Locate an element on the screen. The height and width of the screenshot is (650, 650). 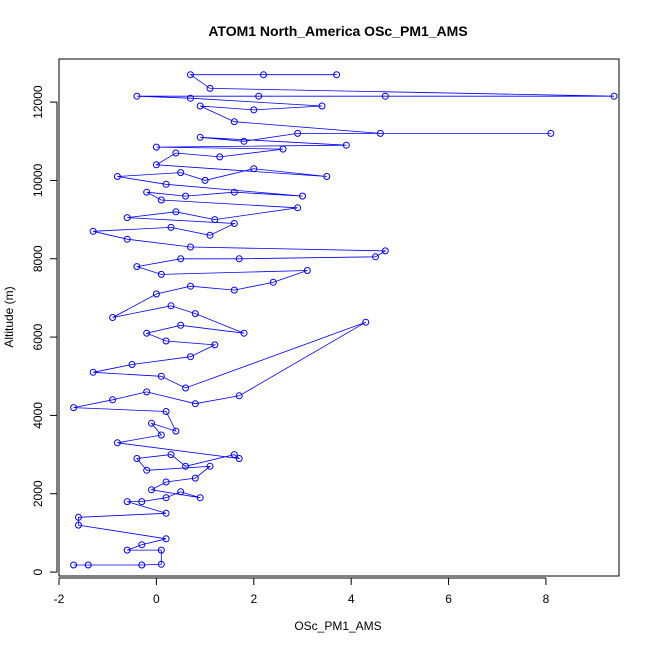
y-tick-label: 10000 is located at coordinates (38, 180).